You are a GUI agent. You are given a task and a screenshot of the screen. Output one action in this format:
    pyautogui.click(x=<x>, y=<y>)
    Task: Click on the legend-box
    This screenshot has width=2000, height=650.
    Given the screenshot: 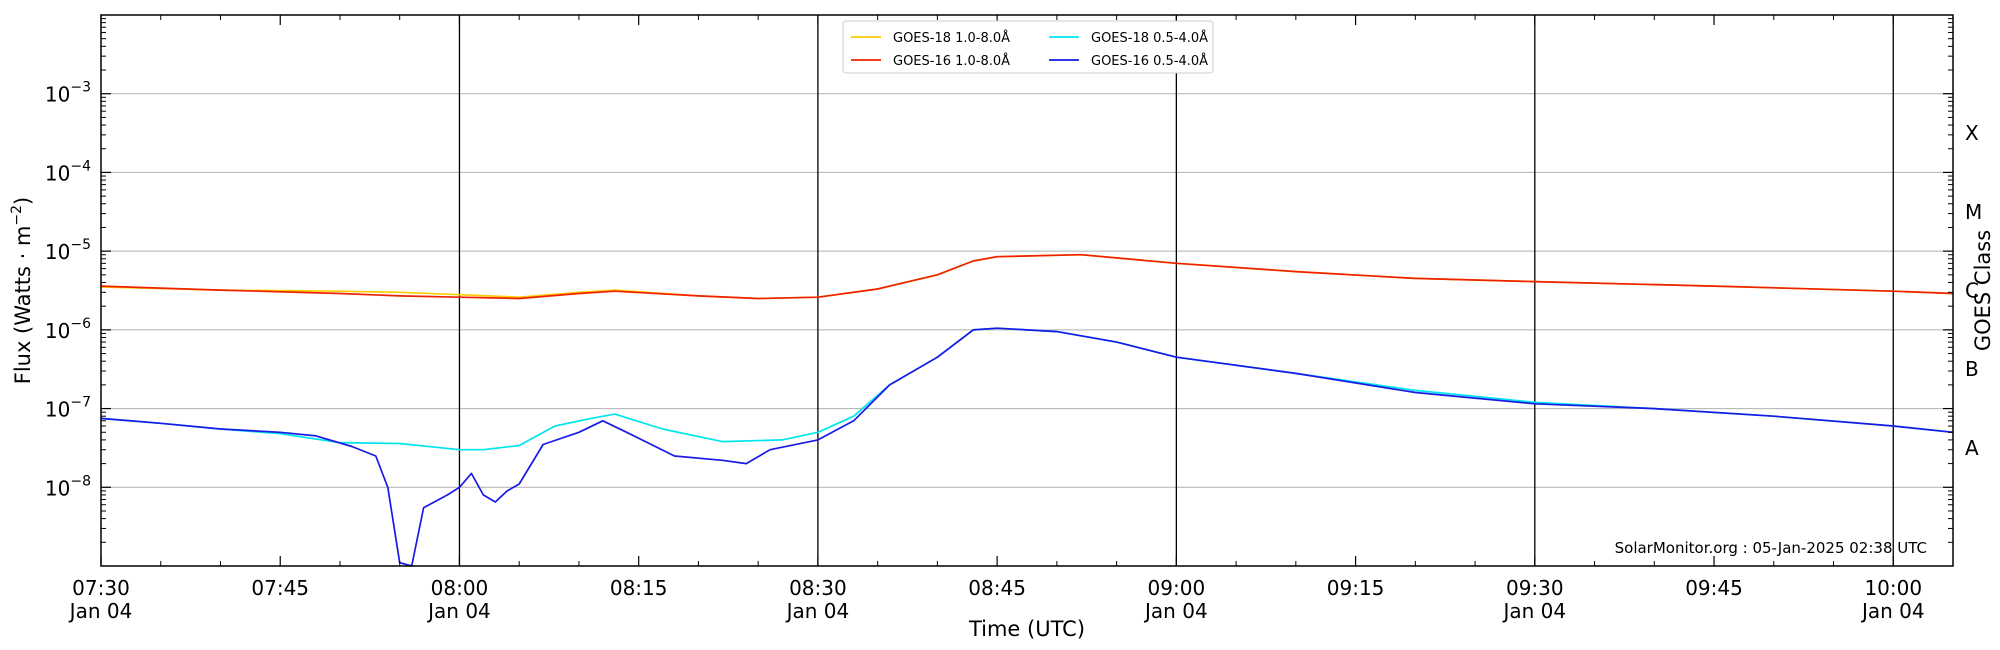 What is the action you would take?
    pyautogui.click(x=1028, y=47)
    